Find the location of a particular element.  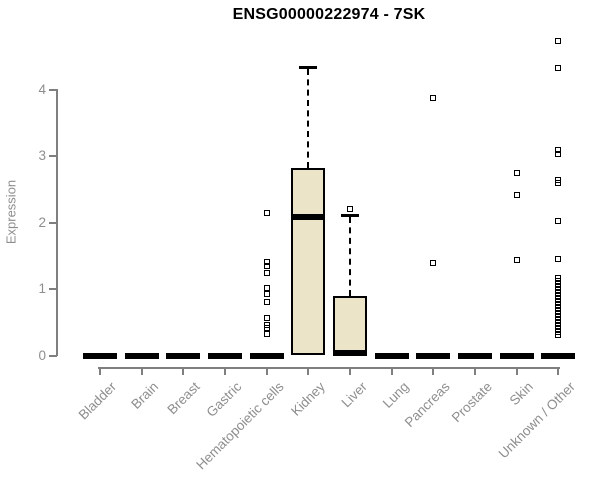

x-axis-label: Skin is located at coordinates (522, 394).